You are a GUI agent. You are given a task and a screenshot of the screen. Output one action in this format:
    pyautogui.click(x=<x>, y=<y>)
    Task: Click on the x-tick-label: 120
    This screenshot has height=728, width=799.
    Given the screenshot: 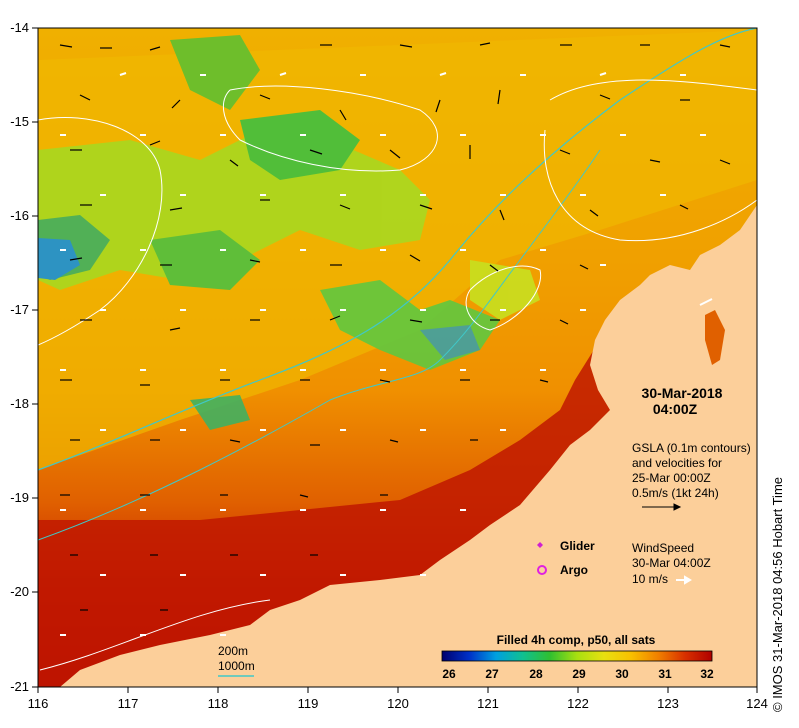 What is the action you would take?
    pyautogui.click(x=398, y=703)
    